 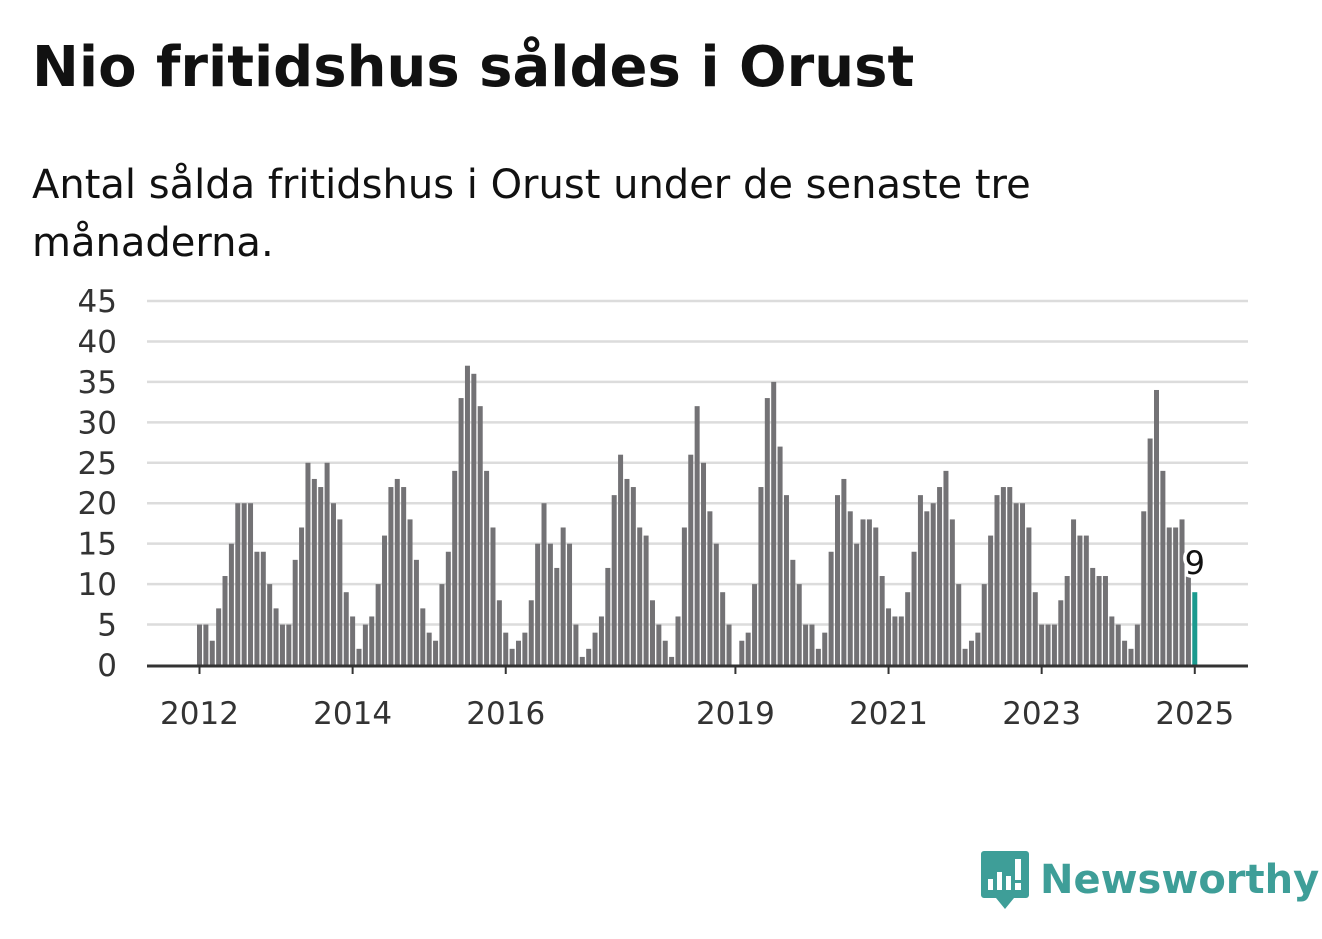 I want to click on x-tick-label: 2021, so click(x=888, y=714).